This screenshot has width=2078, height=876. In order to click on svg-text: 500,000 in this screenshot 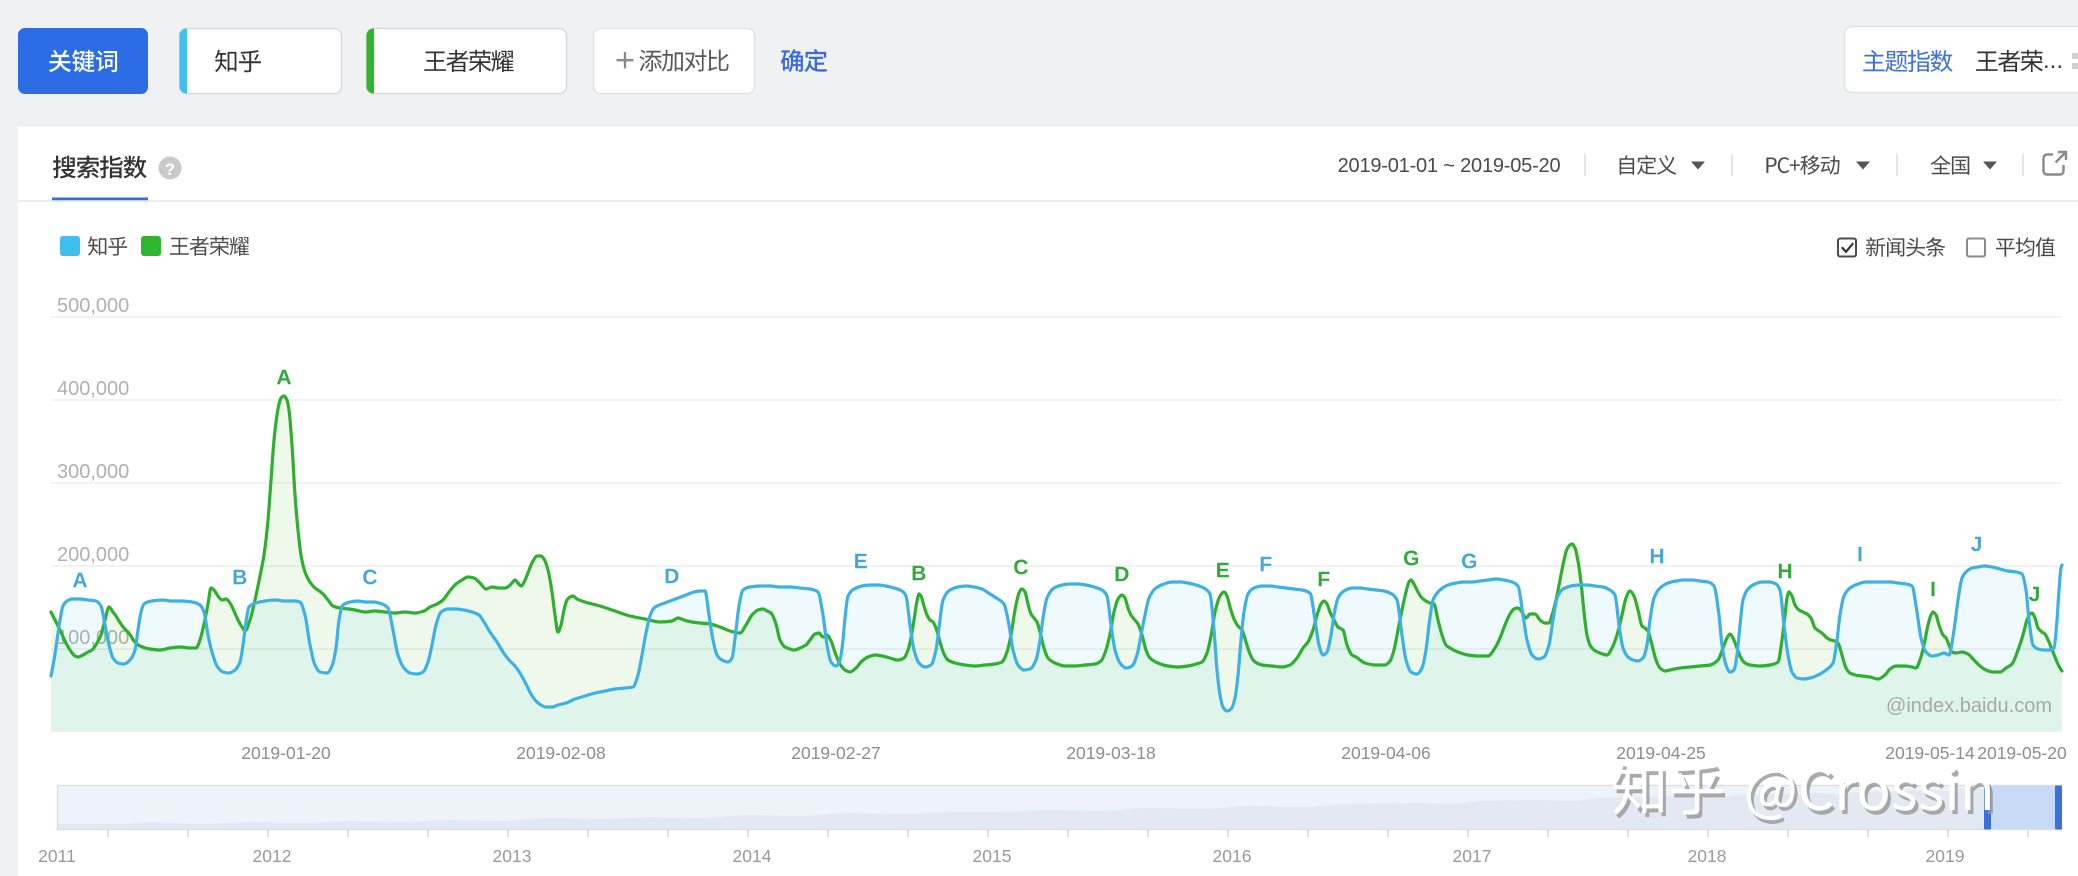, I will do `click(93, 306)`.